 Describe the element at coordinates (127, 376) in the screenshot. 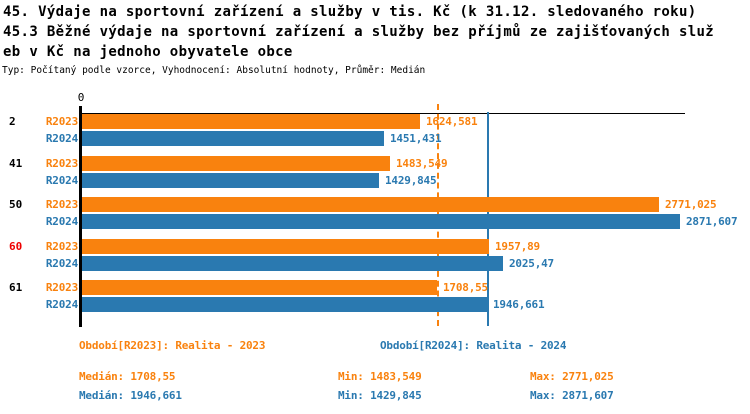

I see `stat-median-r2023: Medián: 1708,55` at that location.